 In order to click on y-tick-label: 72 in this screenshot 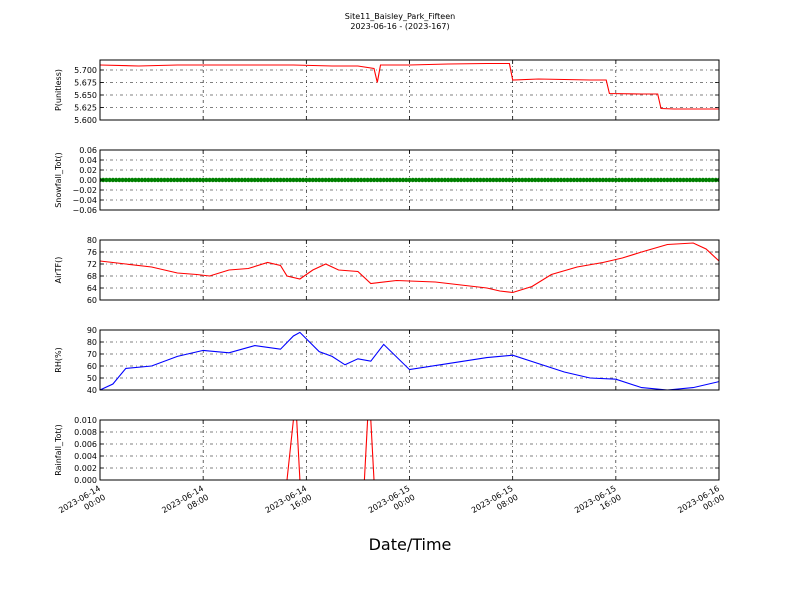, I will do `click(92, 264)`.